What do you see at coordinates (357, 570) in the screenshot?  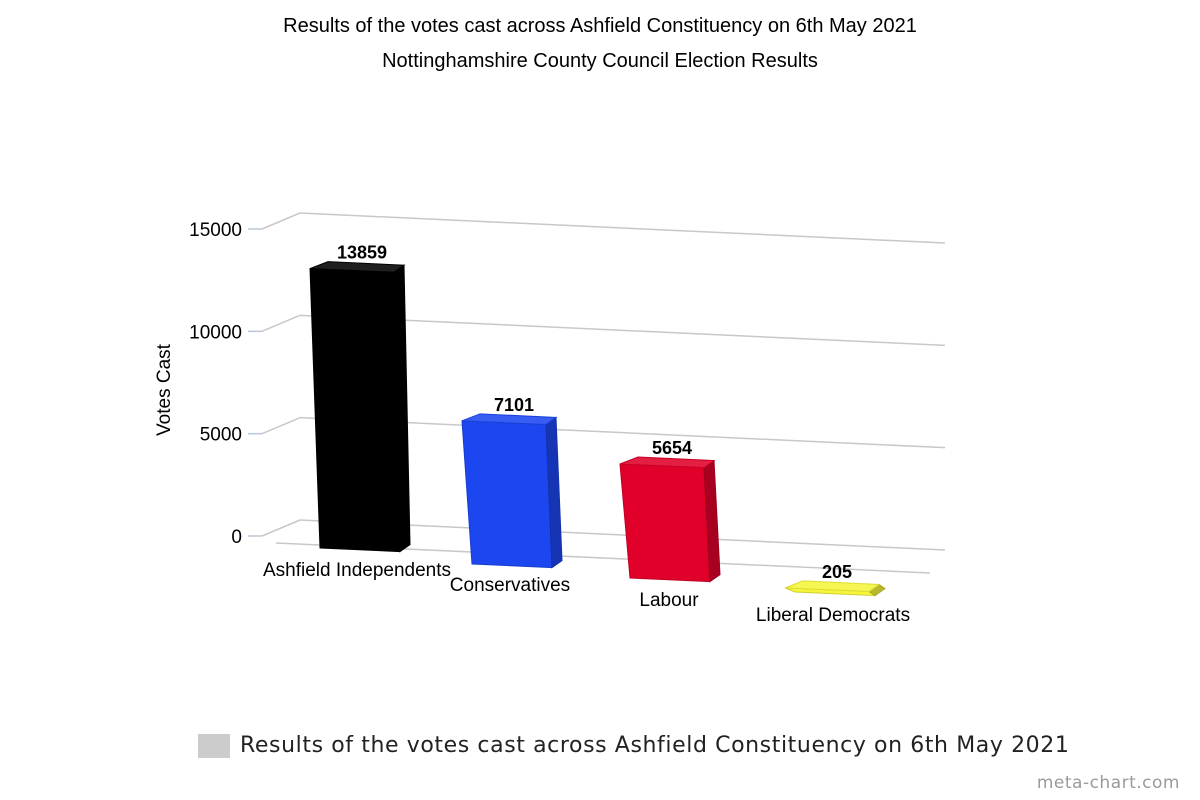 I see `x-tick-label: Ashfield Independents` at bounding box center [357, 570].